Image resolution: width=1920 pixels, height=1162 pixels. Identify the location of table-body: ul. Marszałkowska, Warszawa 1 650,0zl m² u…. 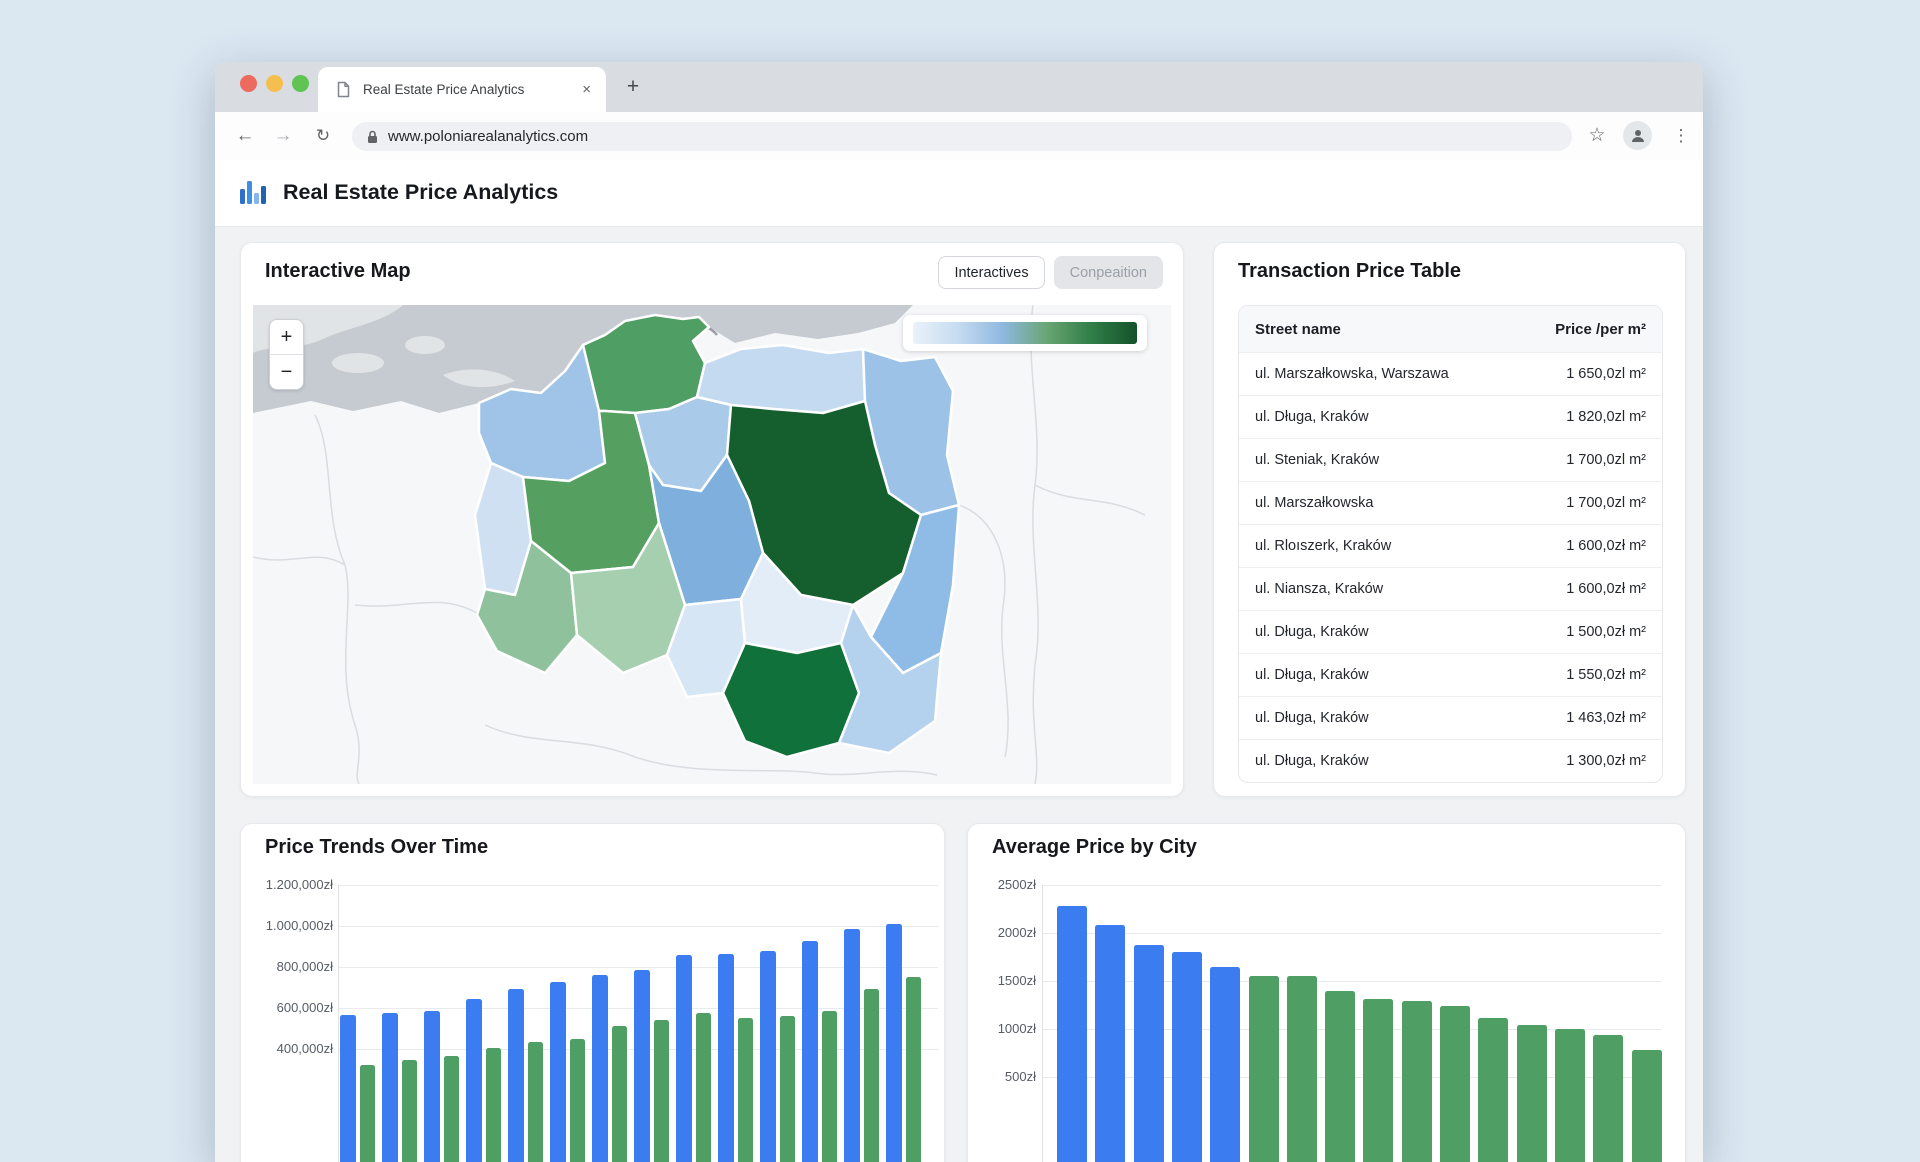
(1450, 567).